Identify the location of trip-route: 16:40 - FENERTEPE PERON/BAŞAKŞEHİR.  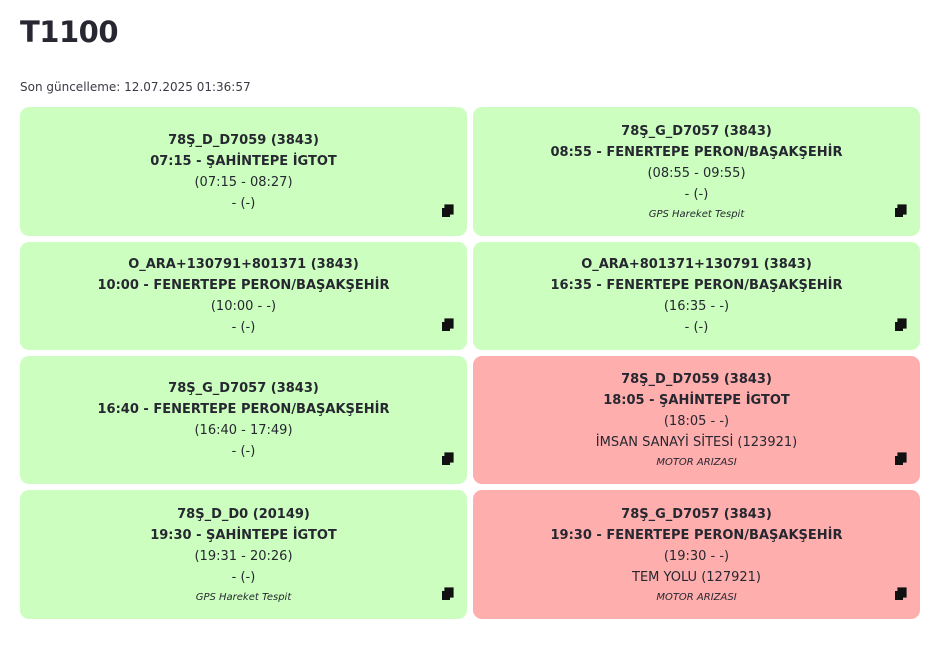
(243, 409).